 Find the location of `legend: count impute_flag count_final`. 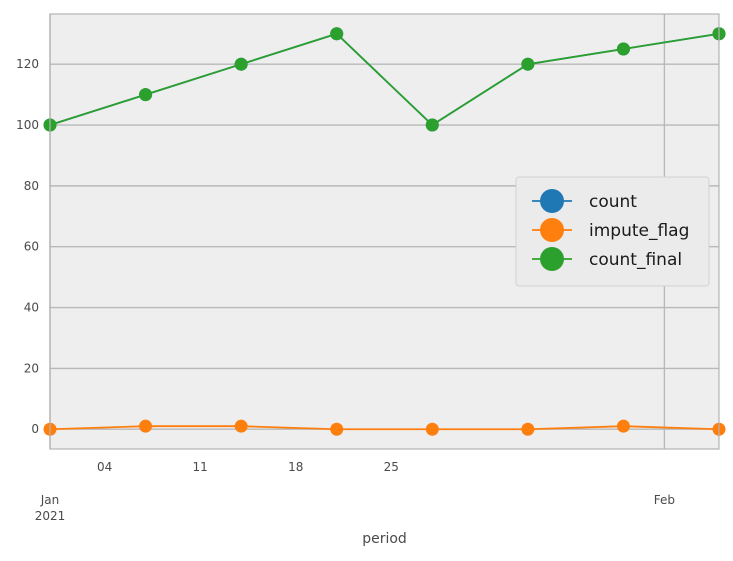

legend: count impute_flag count_final is located at coordinates (612, 231).